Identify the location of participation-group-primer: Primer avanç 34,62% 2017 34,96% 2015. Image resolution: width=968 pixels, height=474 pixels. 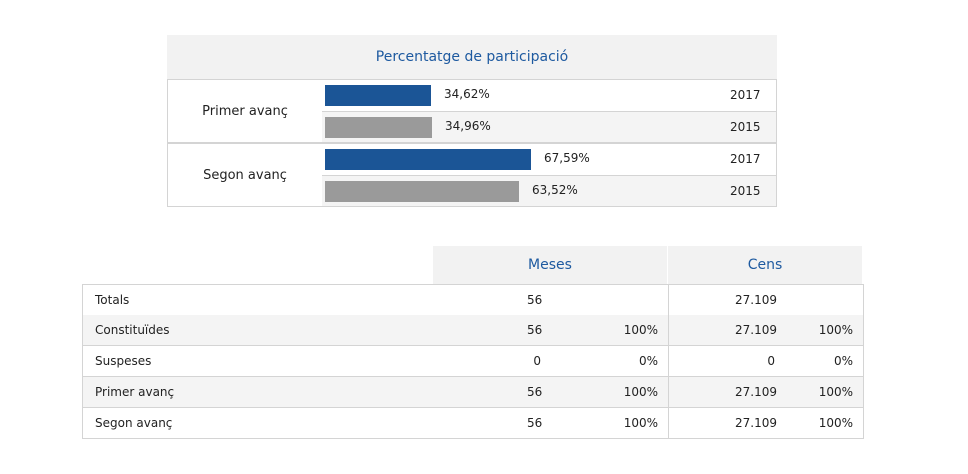
(472, 111).